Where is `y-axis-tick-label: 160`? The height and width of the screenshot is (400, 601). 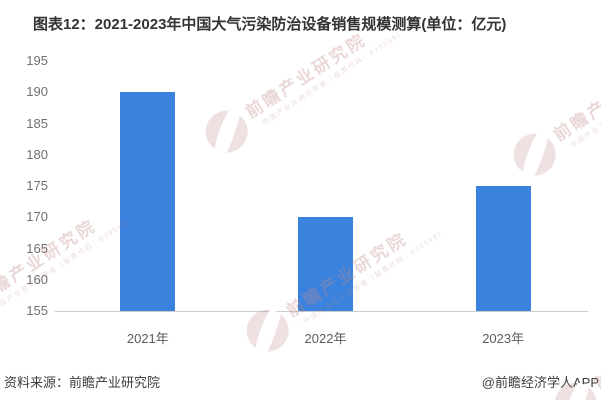
y-axis-tick-label: 160 is located at coordinates (37, 279).